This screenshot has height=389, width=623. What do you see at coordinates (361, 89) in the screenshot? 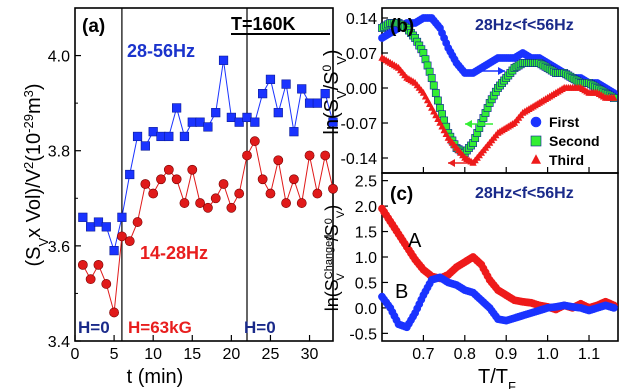
I see `y-tick-label: 0.00` at bounding box center [361, 89].